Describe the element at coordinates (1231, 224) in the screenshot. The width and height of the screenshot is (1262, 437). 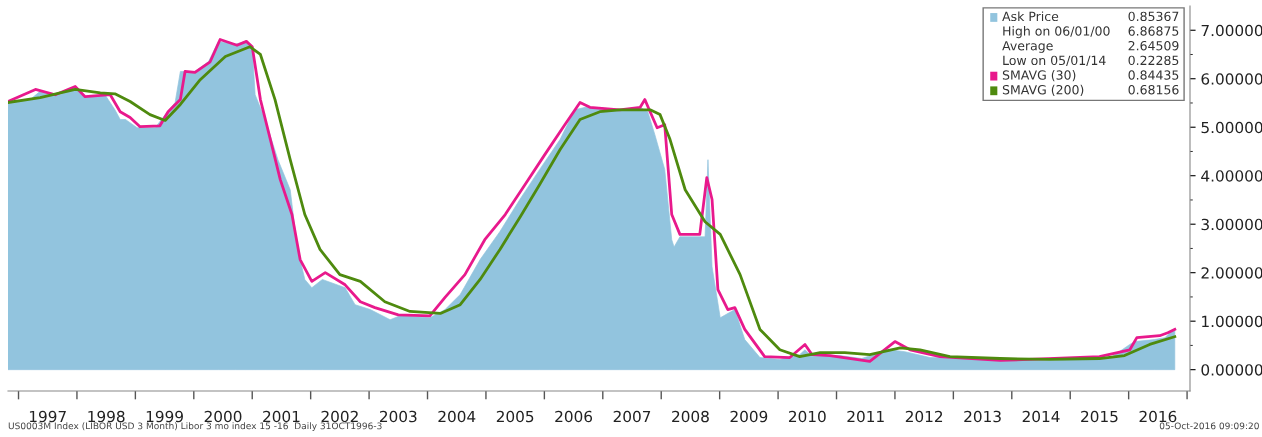
I see `y-tick-label: 3.00000` at that location.